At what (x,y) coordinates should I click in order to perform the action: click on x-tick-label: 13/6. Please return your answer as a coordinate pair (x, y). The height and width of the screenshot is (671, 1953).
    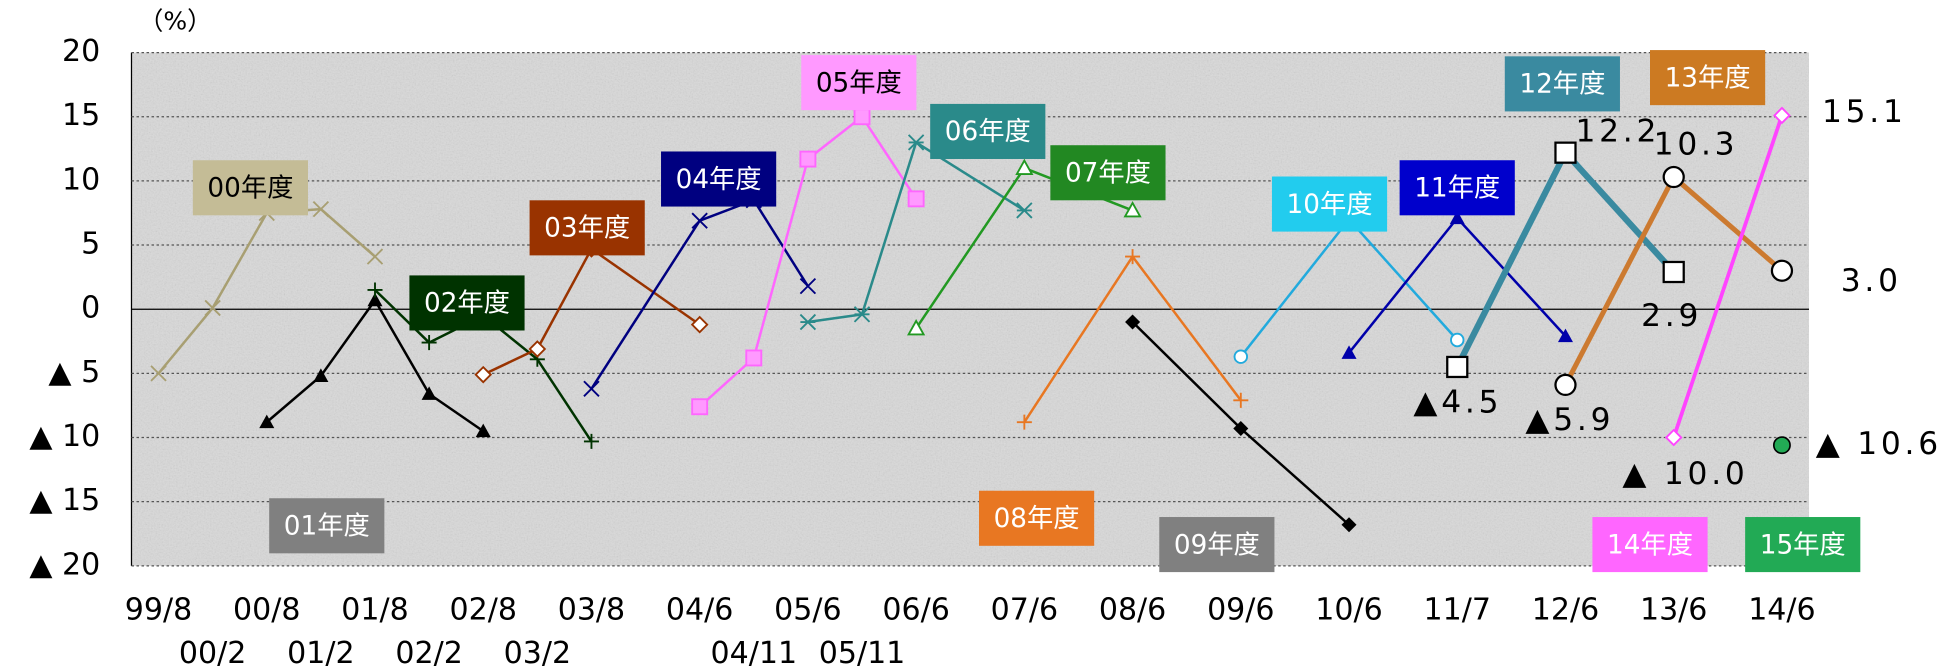
    Looking at the image, I should click on (1673, 609).